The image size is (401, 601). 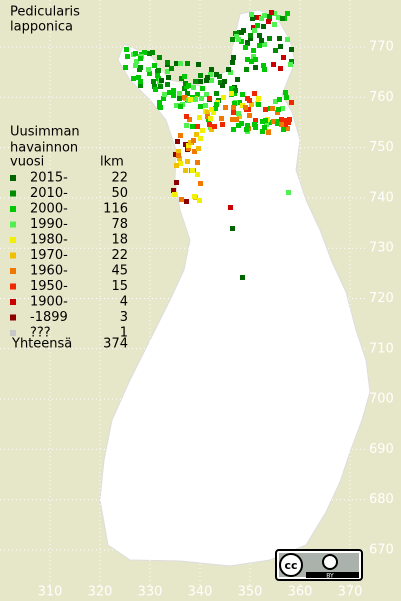 I want to click on legend-count: 3, so click(x=124, y=317).